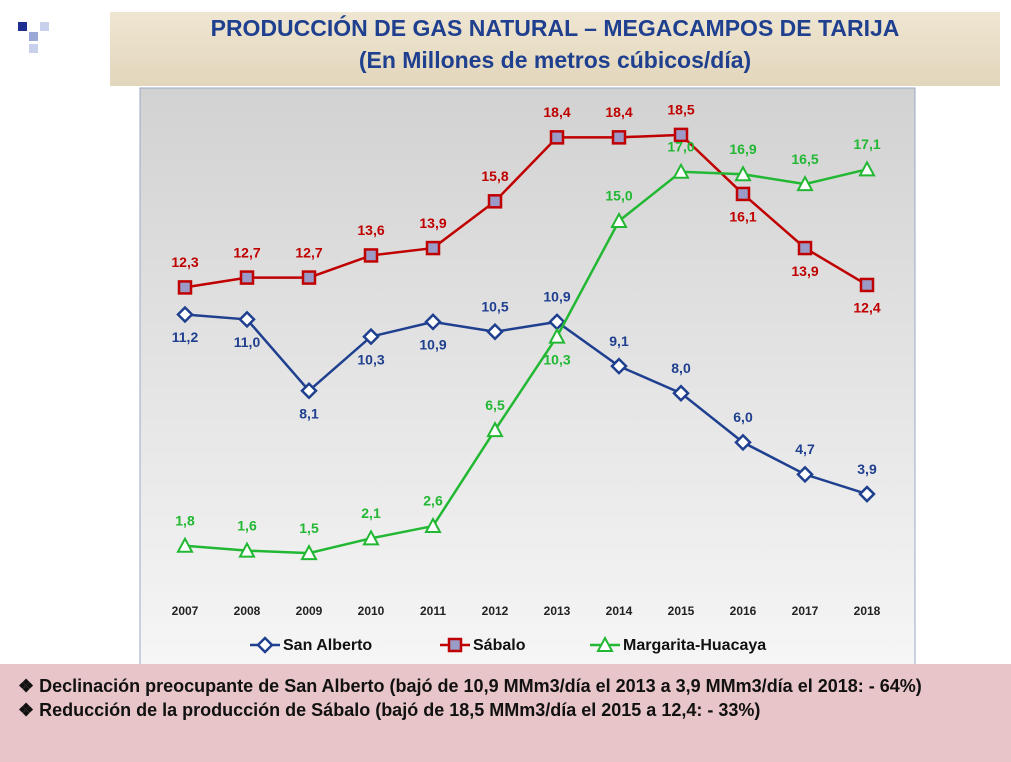 Image resolution: width=1011 pixels, height=762 pixels. What do you see at coordinates (370, 230) in the screenshot?
I see `value-label: 13,6` at bounding box center [370, 230].